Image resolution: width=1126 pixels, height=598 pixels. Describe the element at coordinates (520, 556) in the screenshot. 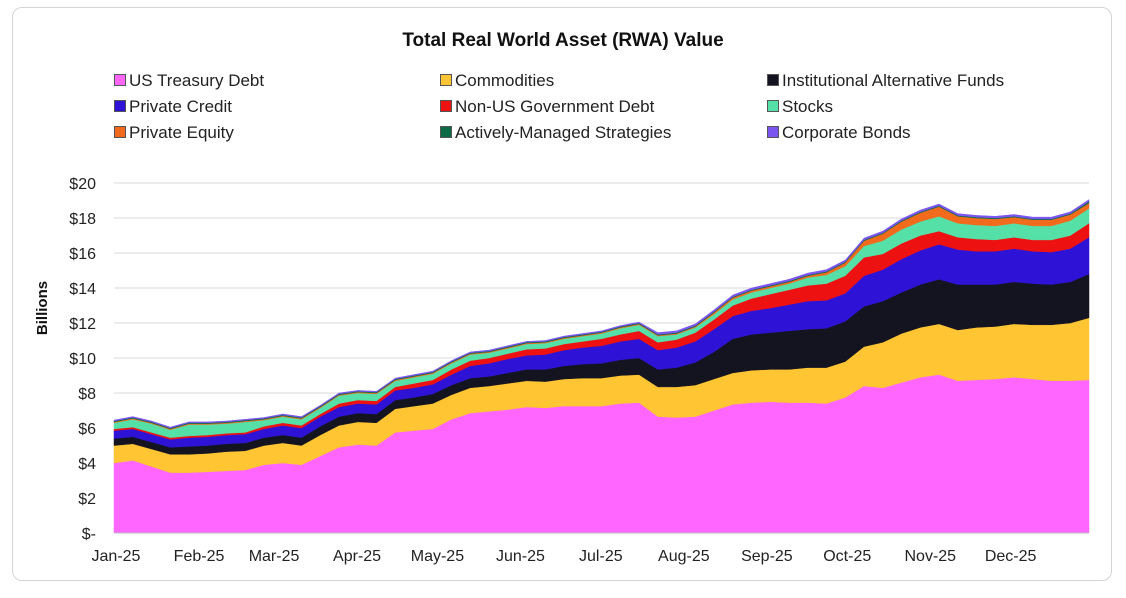

I see `x-tick-label: Jun-25` at that location.